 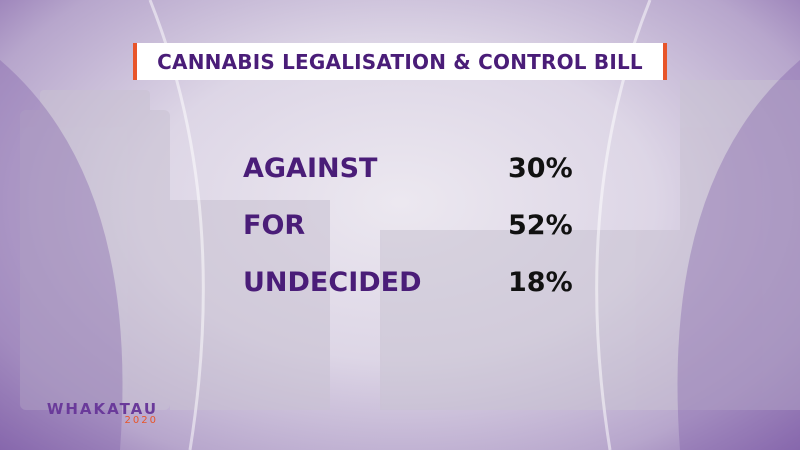 I want to click on option-value: 52%, so click(x=540, y=225).